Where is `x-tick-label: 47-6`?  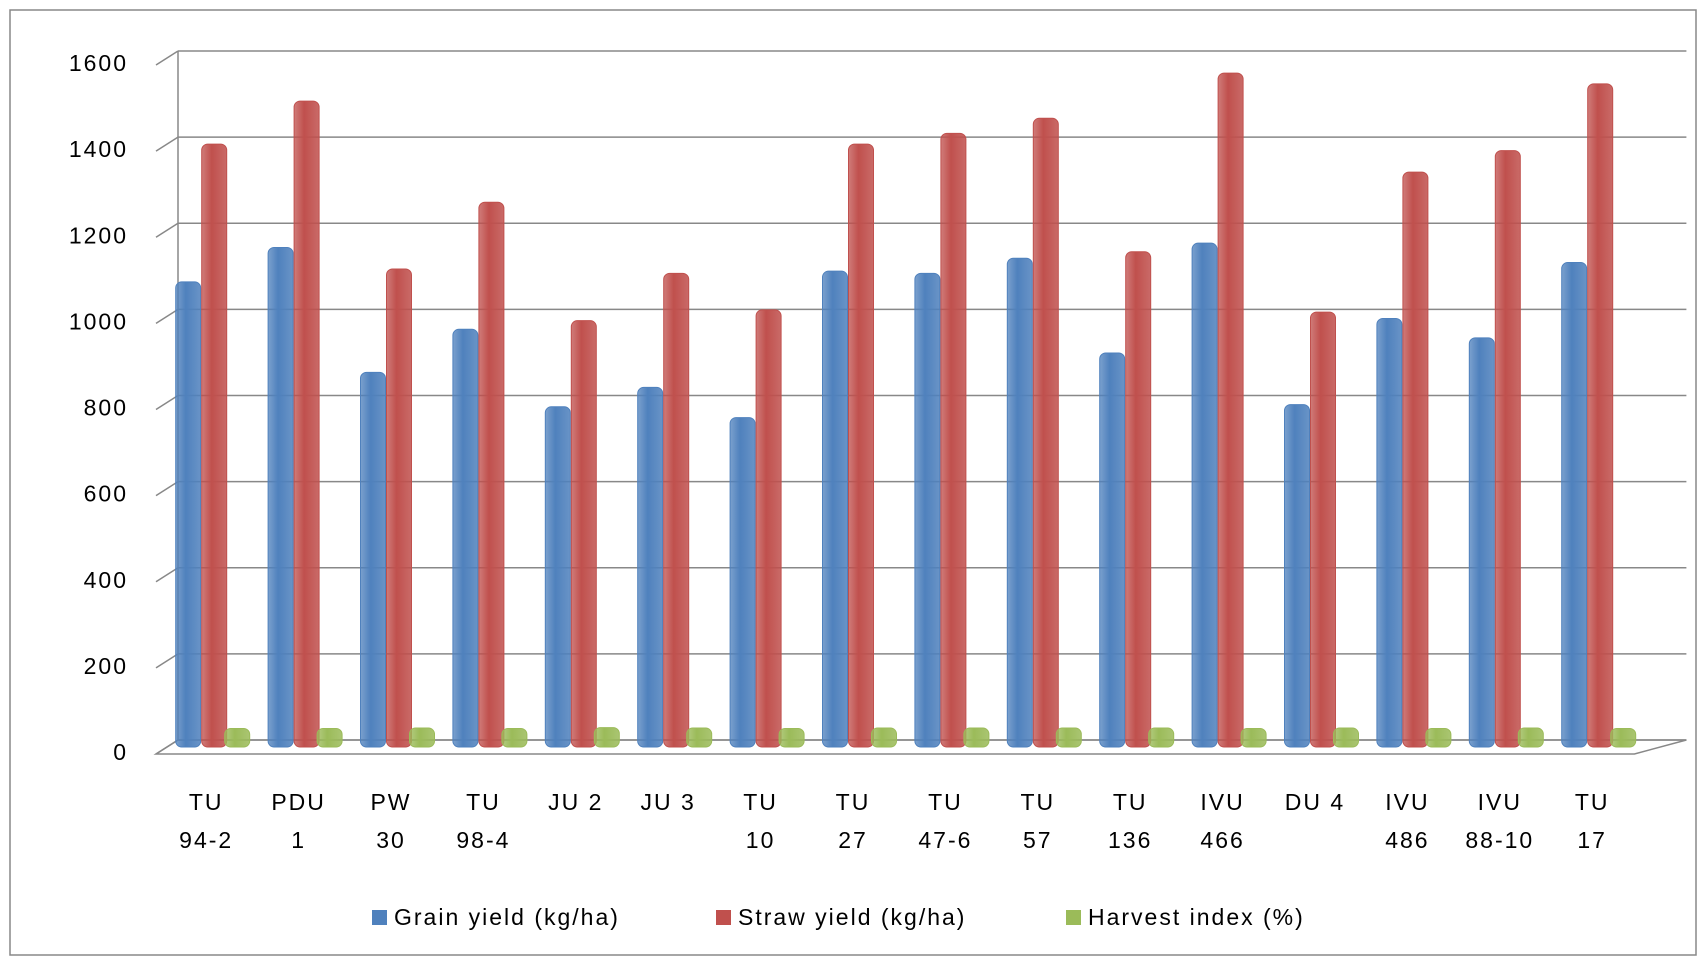
x-tick-label: 47-6 is located at coordinates (945, 840).